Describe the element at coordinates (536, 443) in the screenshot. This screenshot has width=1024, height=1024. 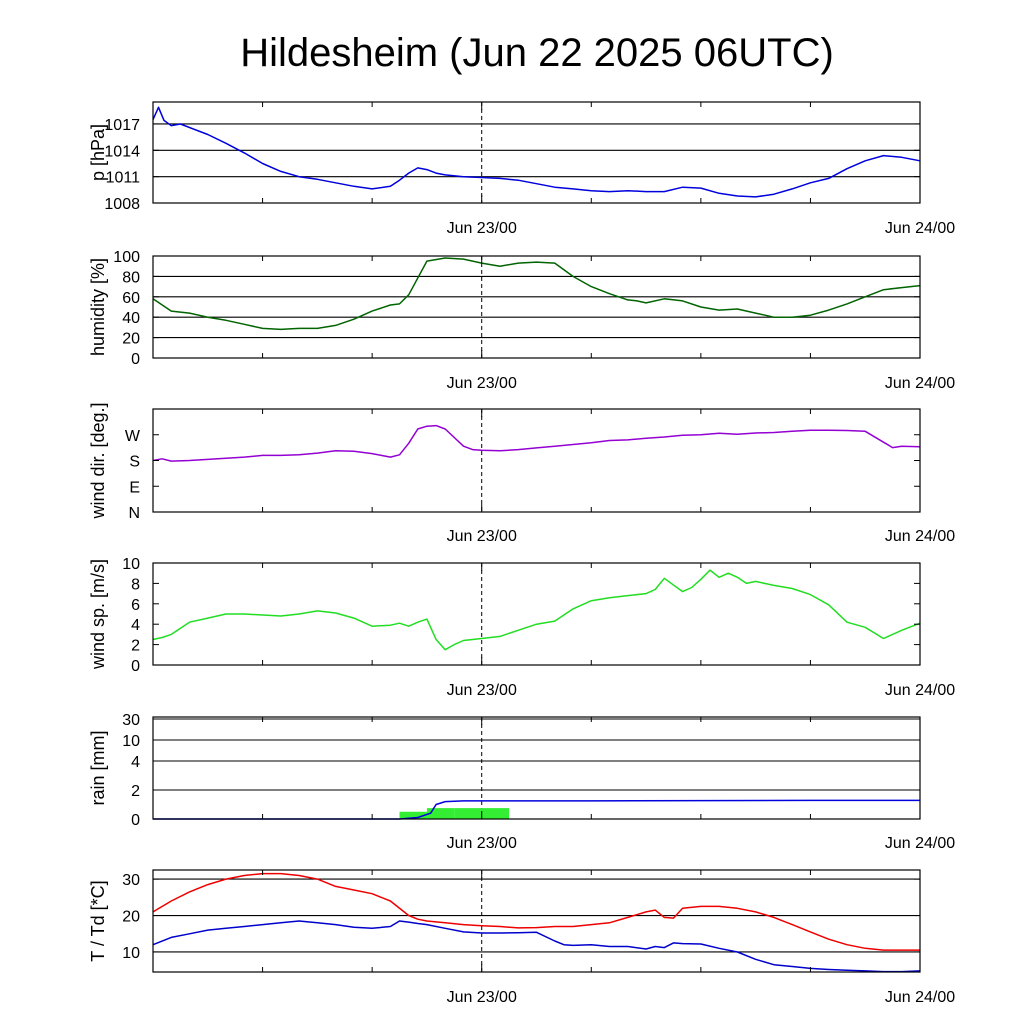
I see `wind_dir-line` at that location.